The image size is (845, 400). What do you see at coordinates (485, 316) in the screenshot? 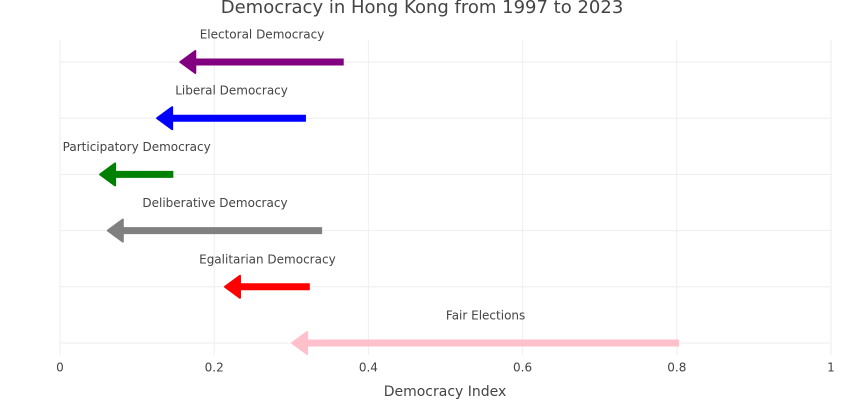
I see `category-label: Fair Elections` at bounding box center [485, 316].